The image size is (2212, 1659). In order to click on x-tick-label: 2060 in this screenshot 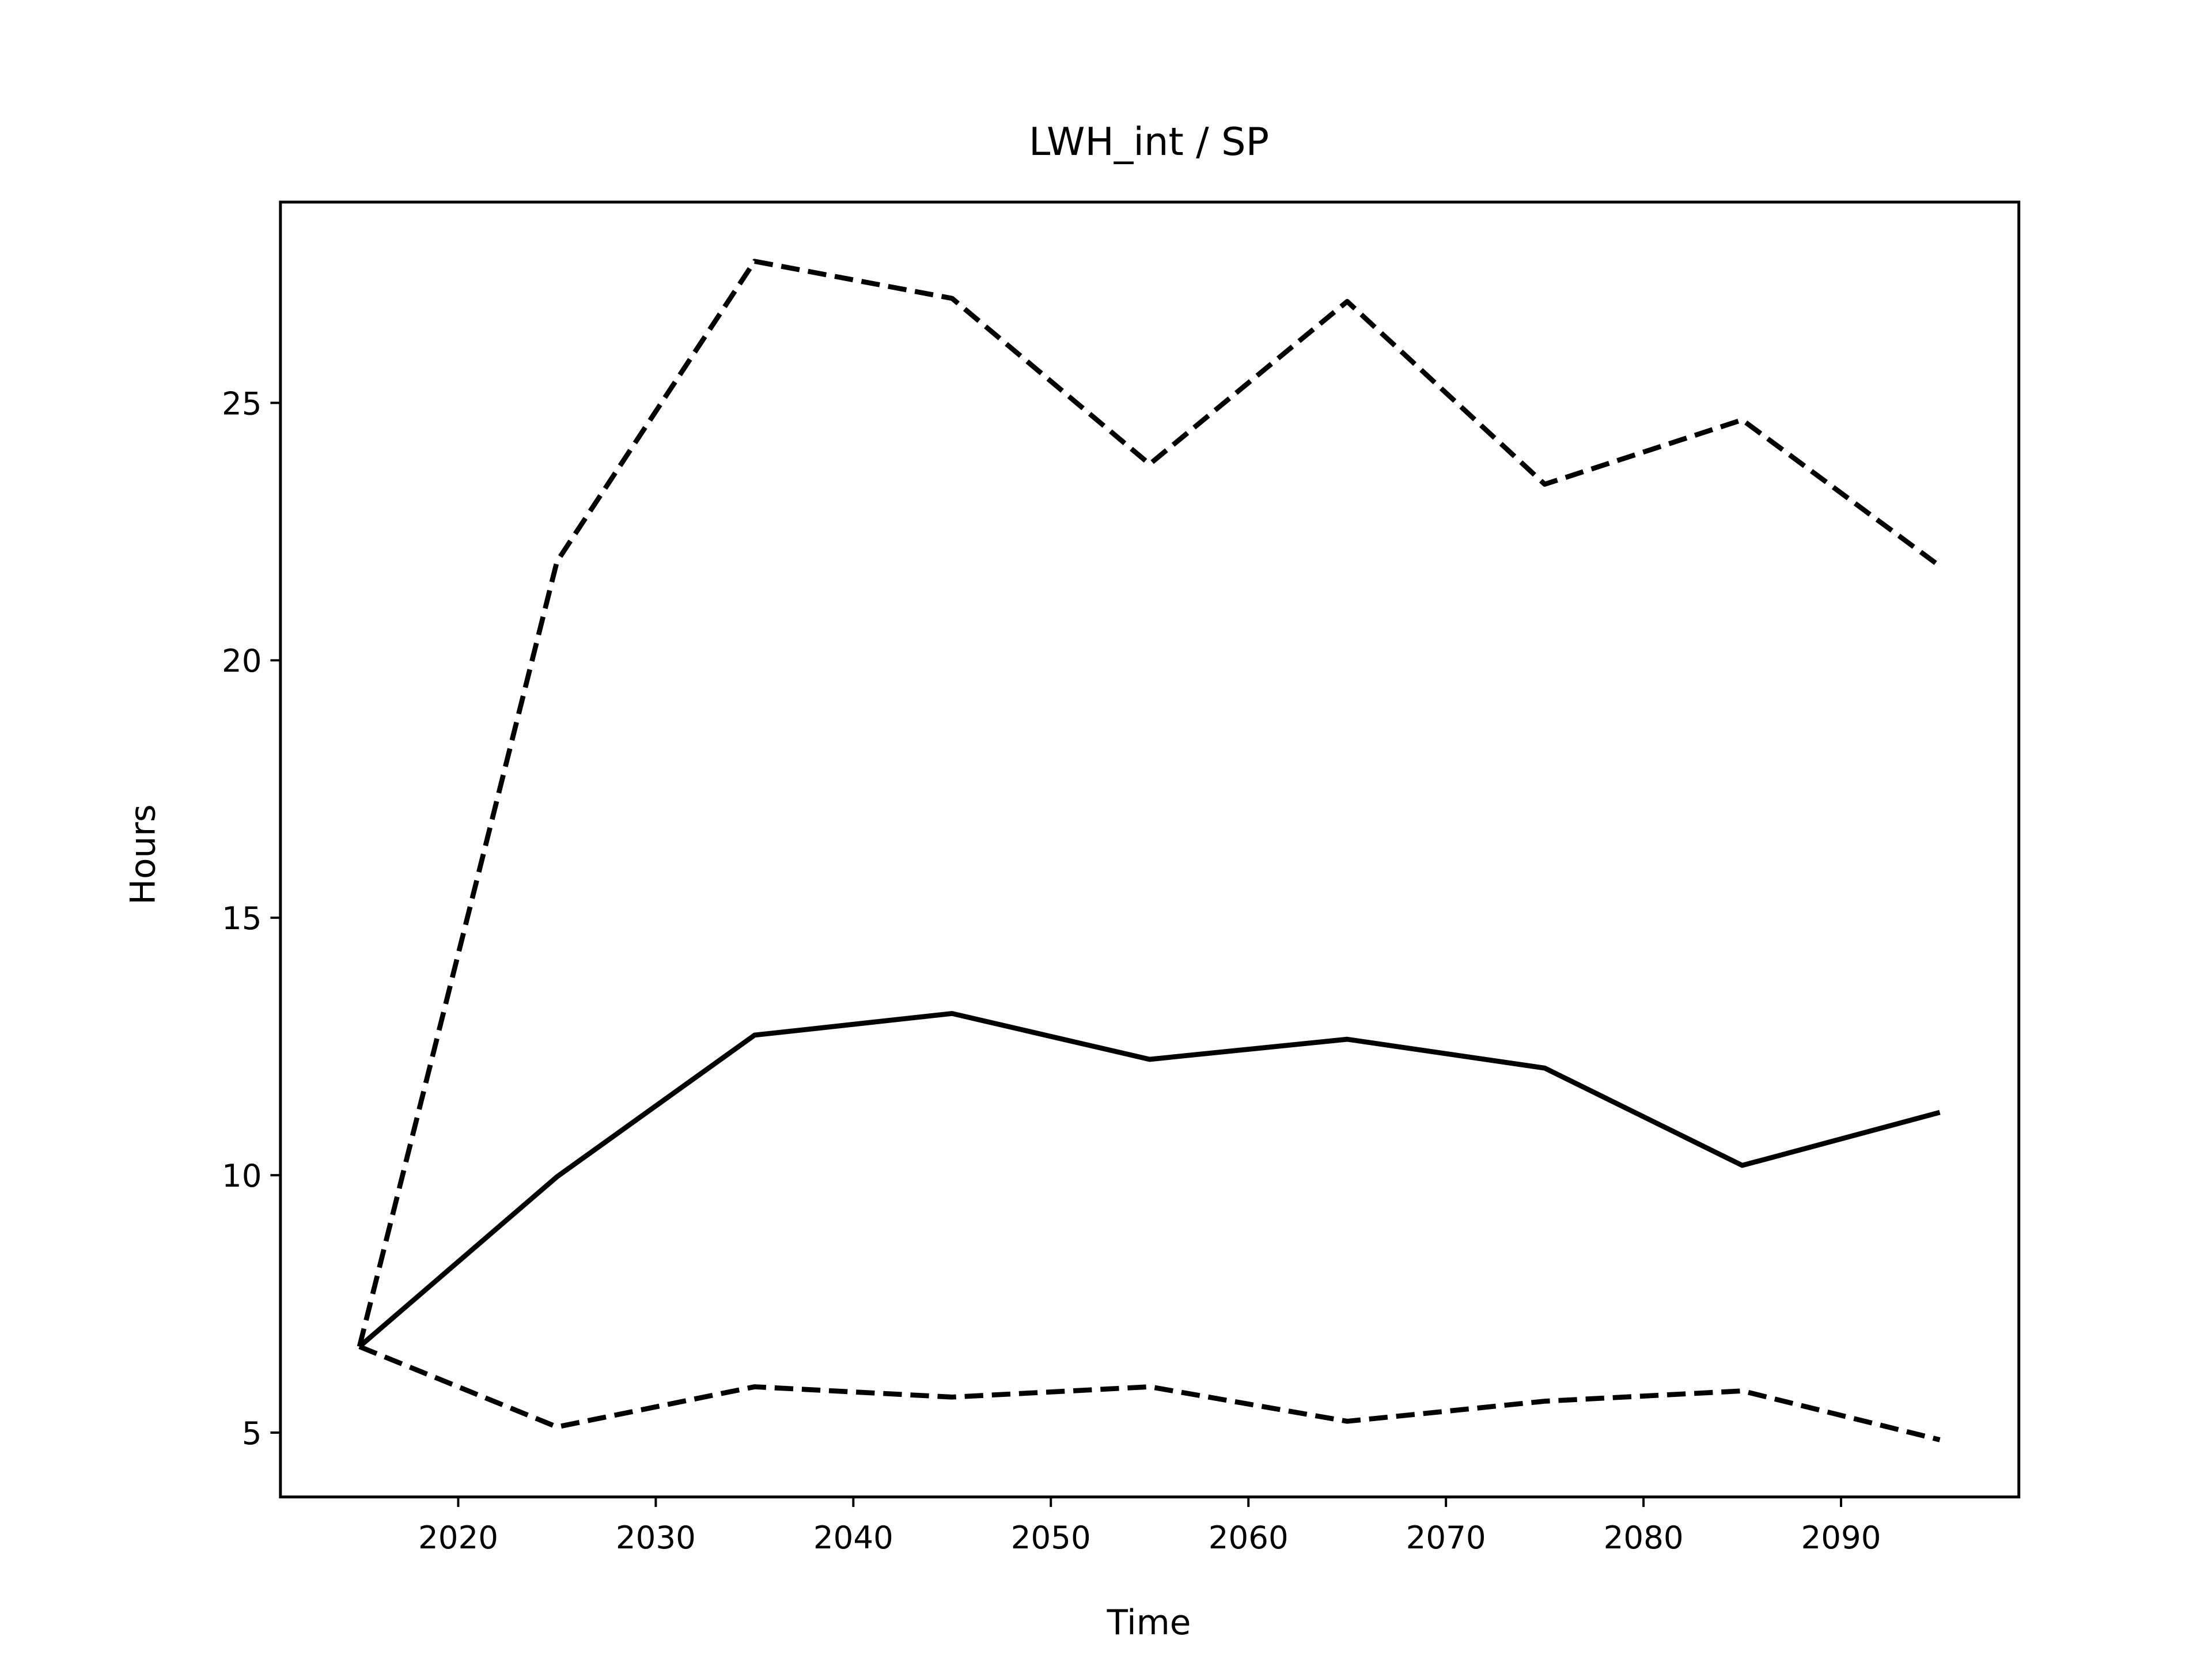, I will do `click(1249, 1537)`.